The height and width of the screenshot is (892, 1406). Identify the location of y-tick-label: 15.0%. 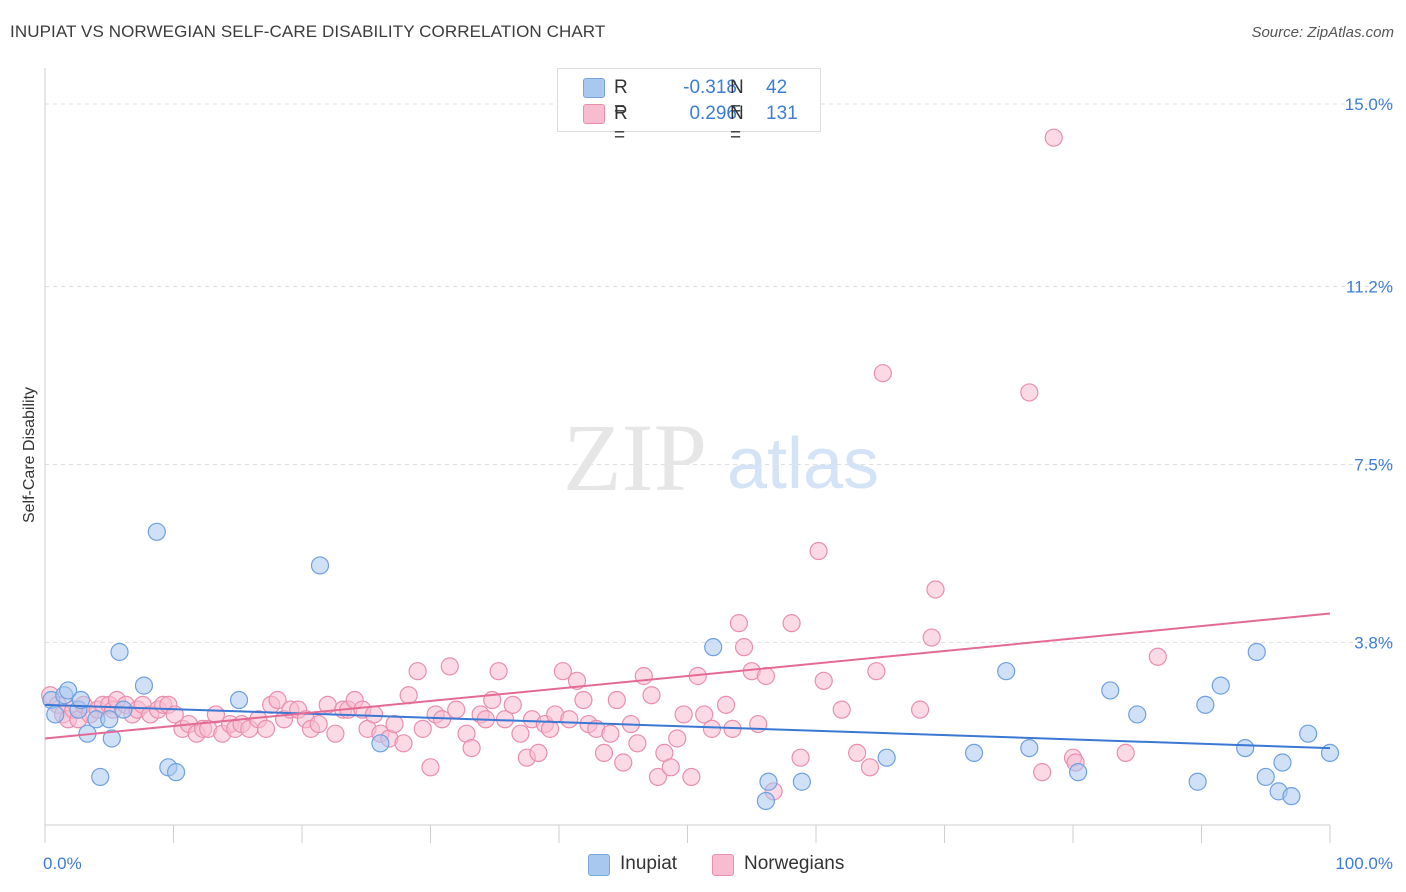
(1369, 104).